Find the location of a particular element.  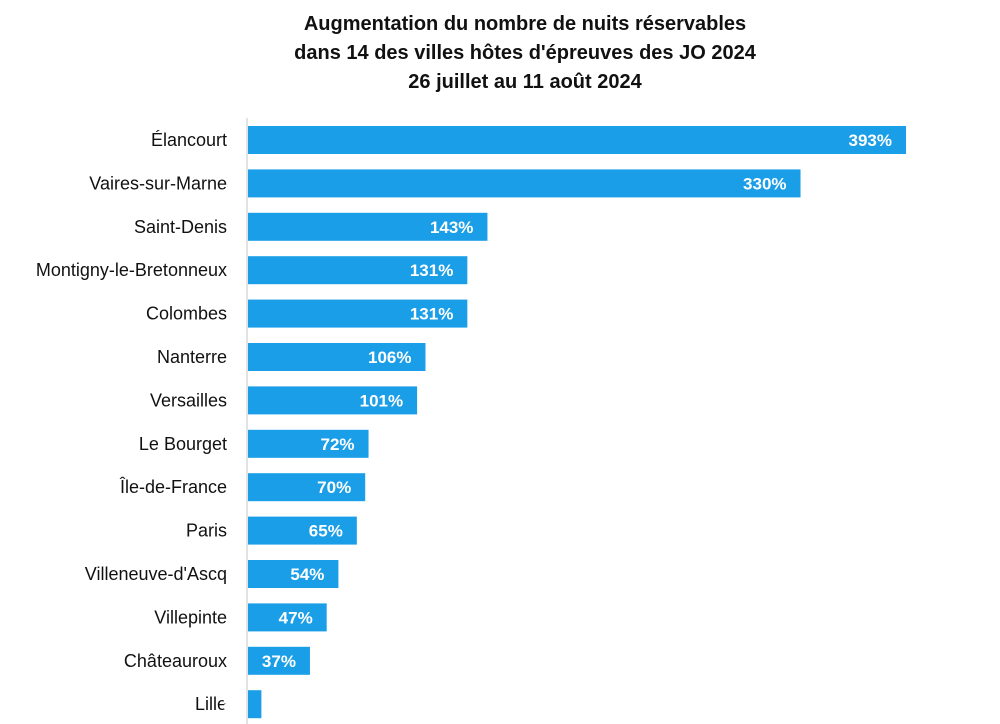

bar-group: Saint-Denis 143% is located at coordinates (311, 226).